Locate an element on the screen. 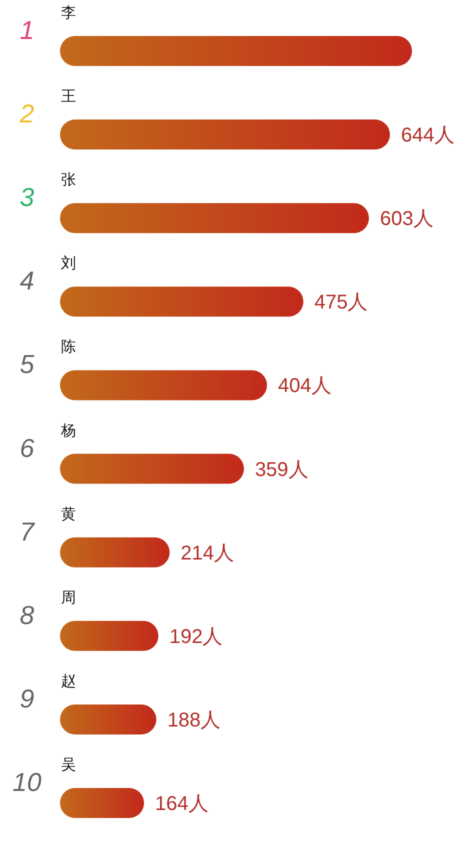  y-tick-label: 黄 is located at coordinates (68, 514).